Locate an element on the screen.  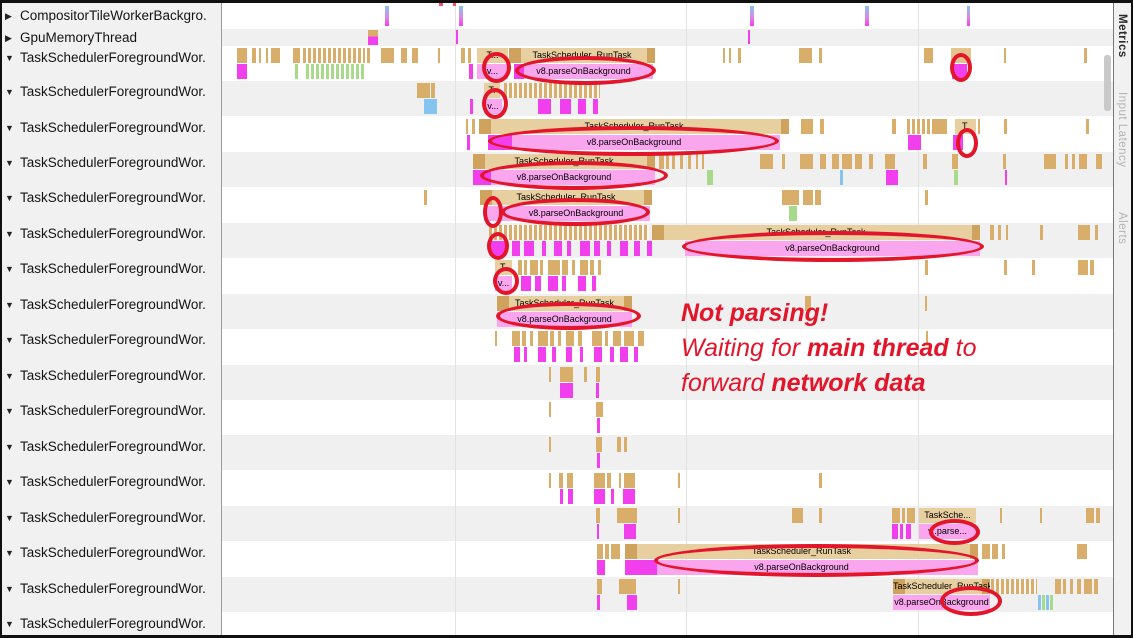
thread-row-11: ▼ TaskSchedulerForegroundWor. is located at coordinates (112, 376).